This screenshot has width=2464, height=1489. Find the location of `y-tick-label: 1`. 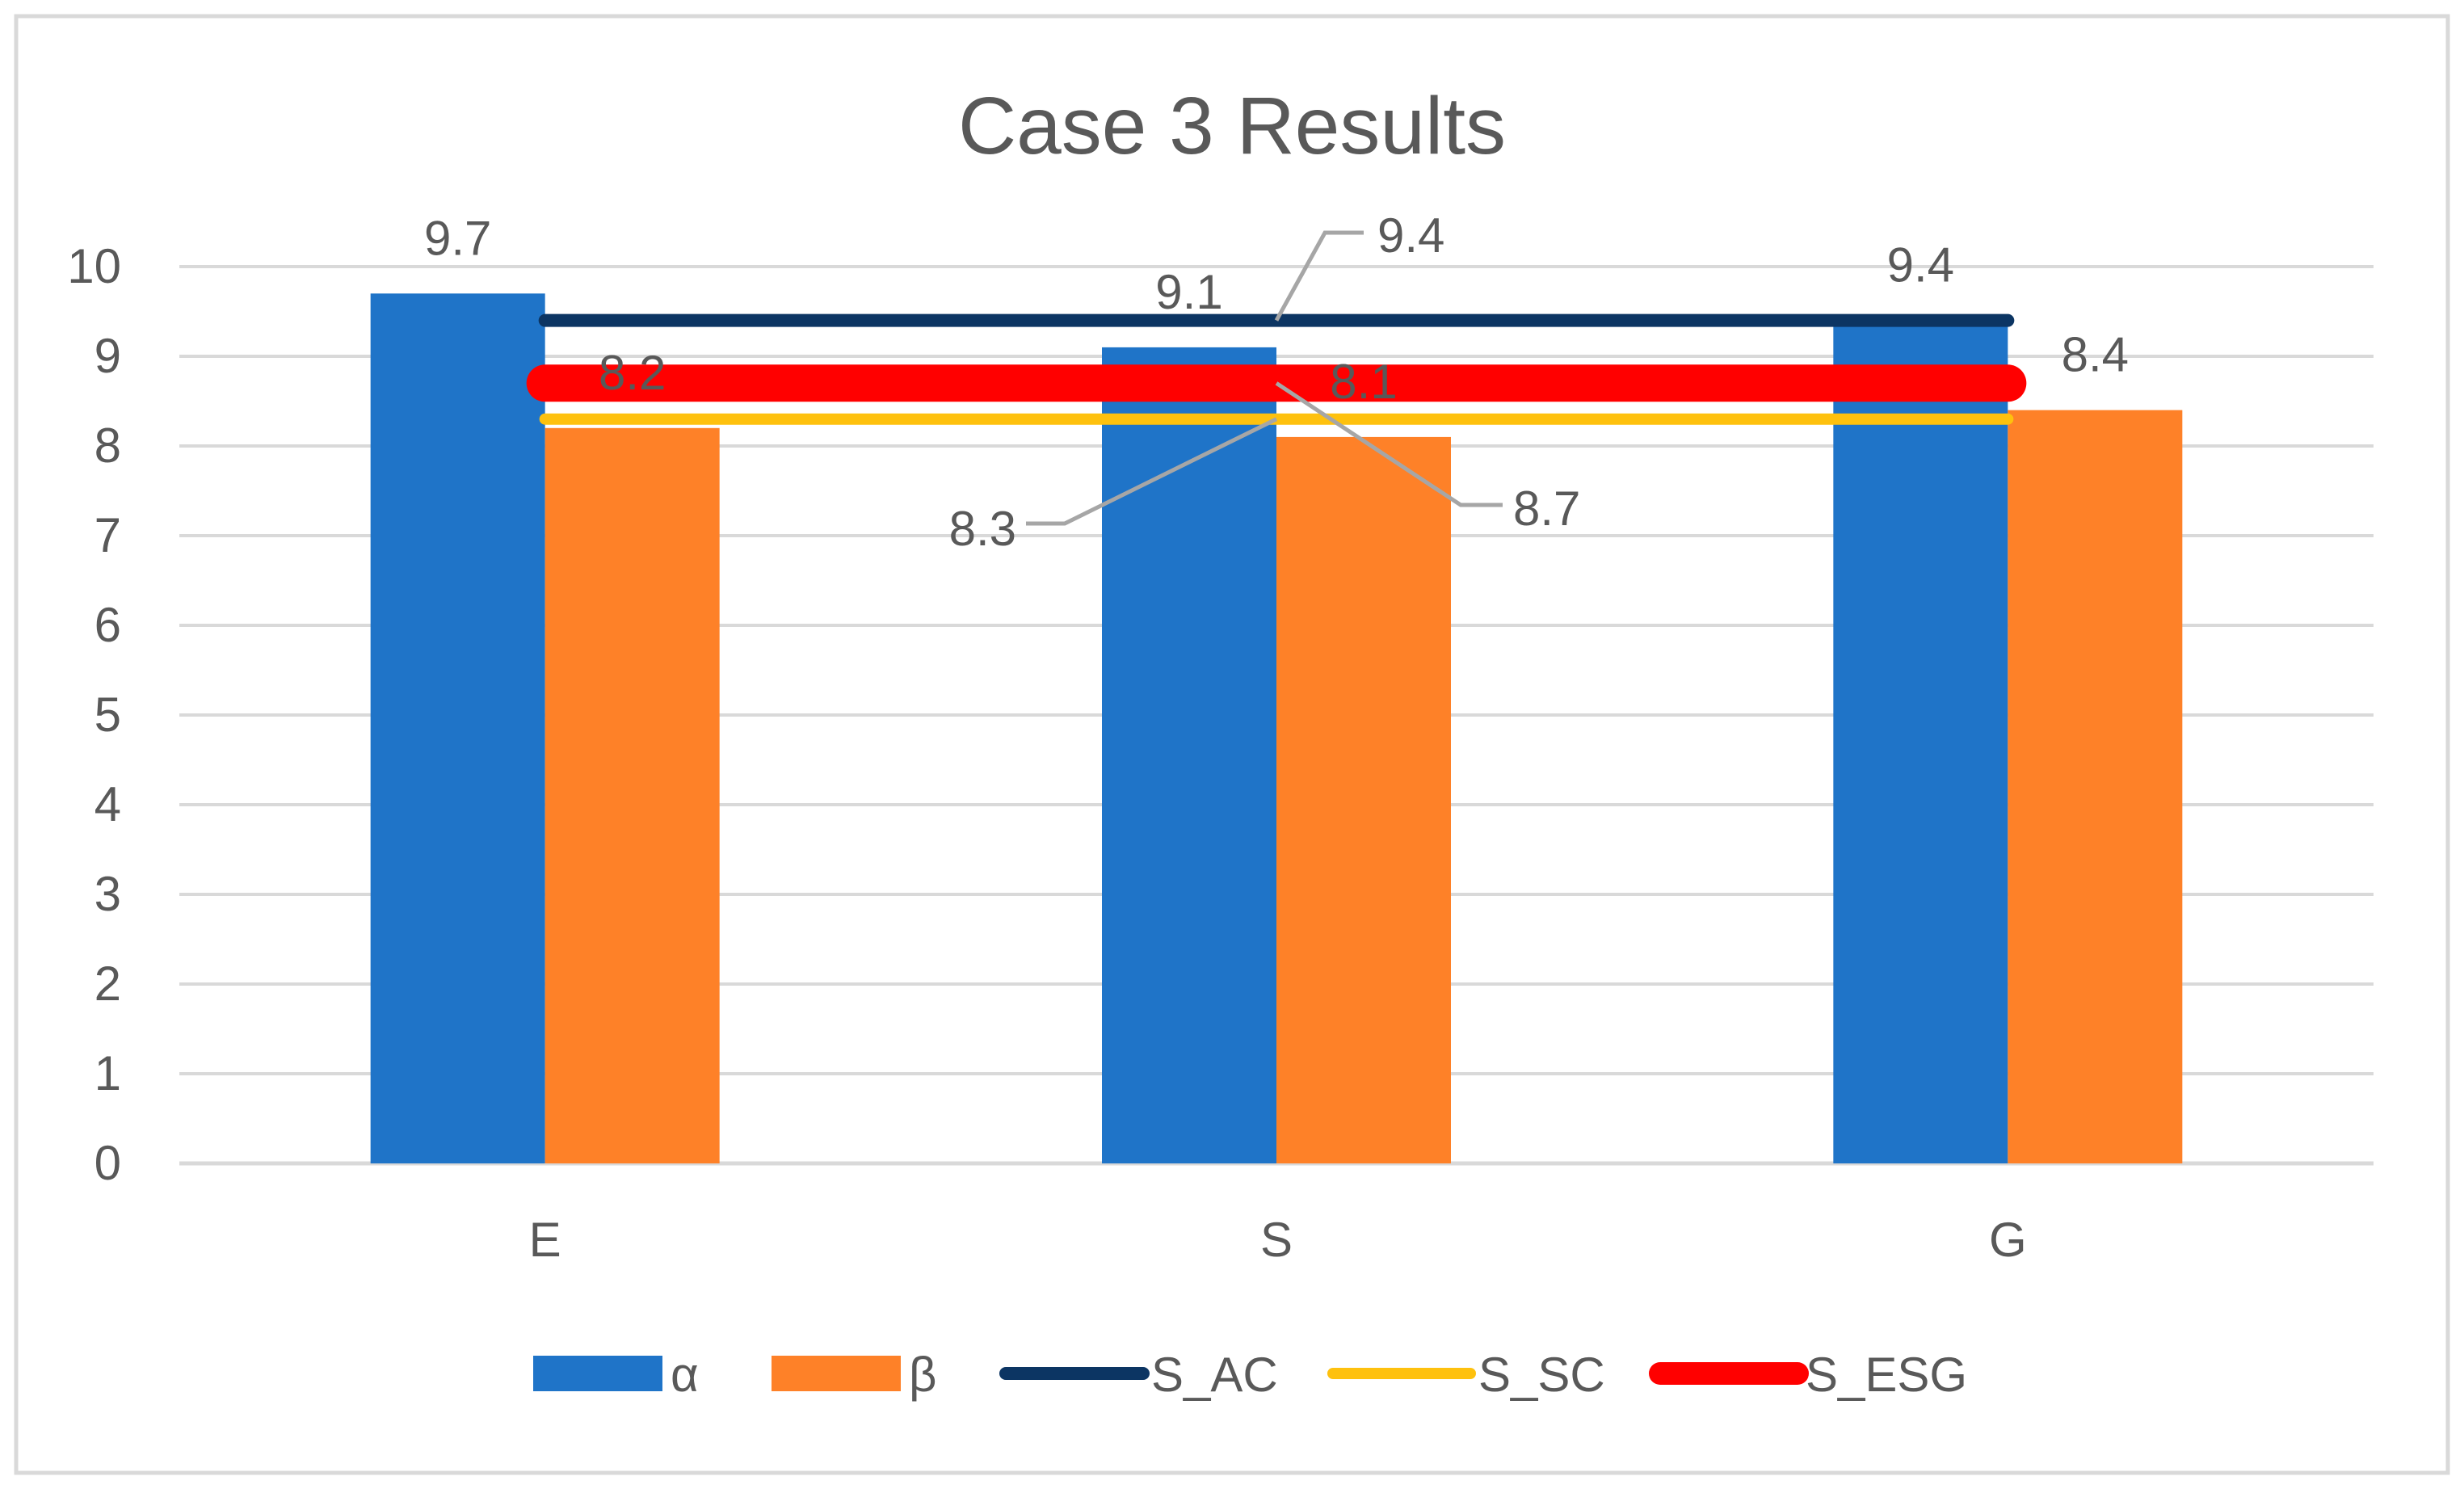

y-tick-label: 1 is located at coordinates (108, 1073).